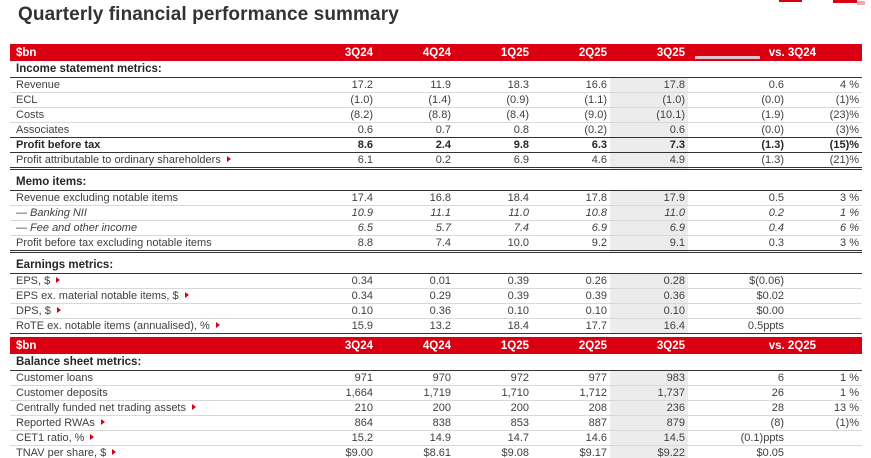 The width and height of the screenshot is (871, 458). I want to click on row-label: ECL, so click(154, 100).